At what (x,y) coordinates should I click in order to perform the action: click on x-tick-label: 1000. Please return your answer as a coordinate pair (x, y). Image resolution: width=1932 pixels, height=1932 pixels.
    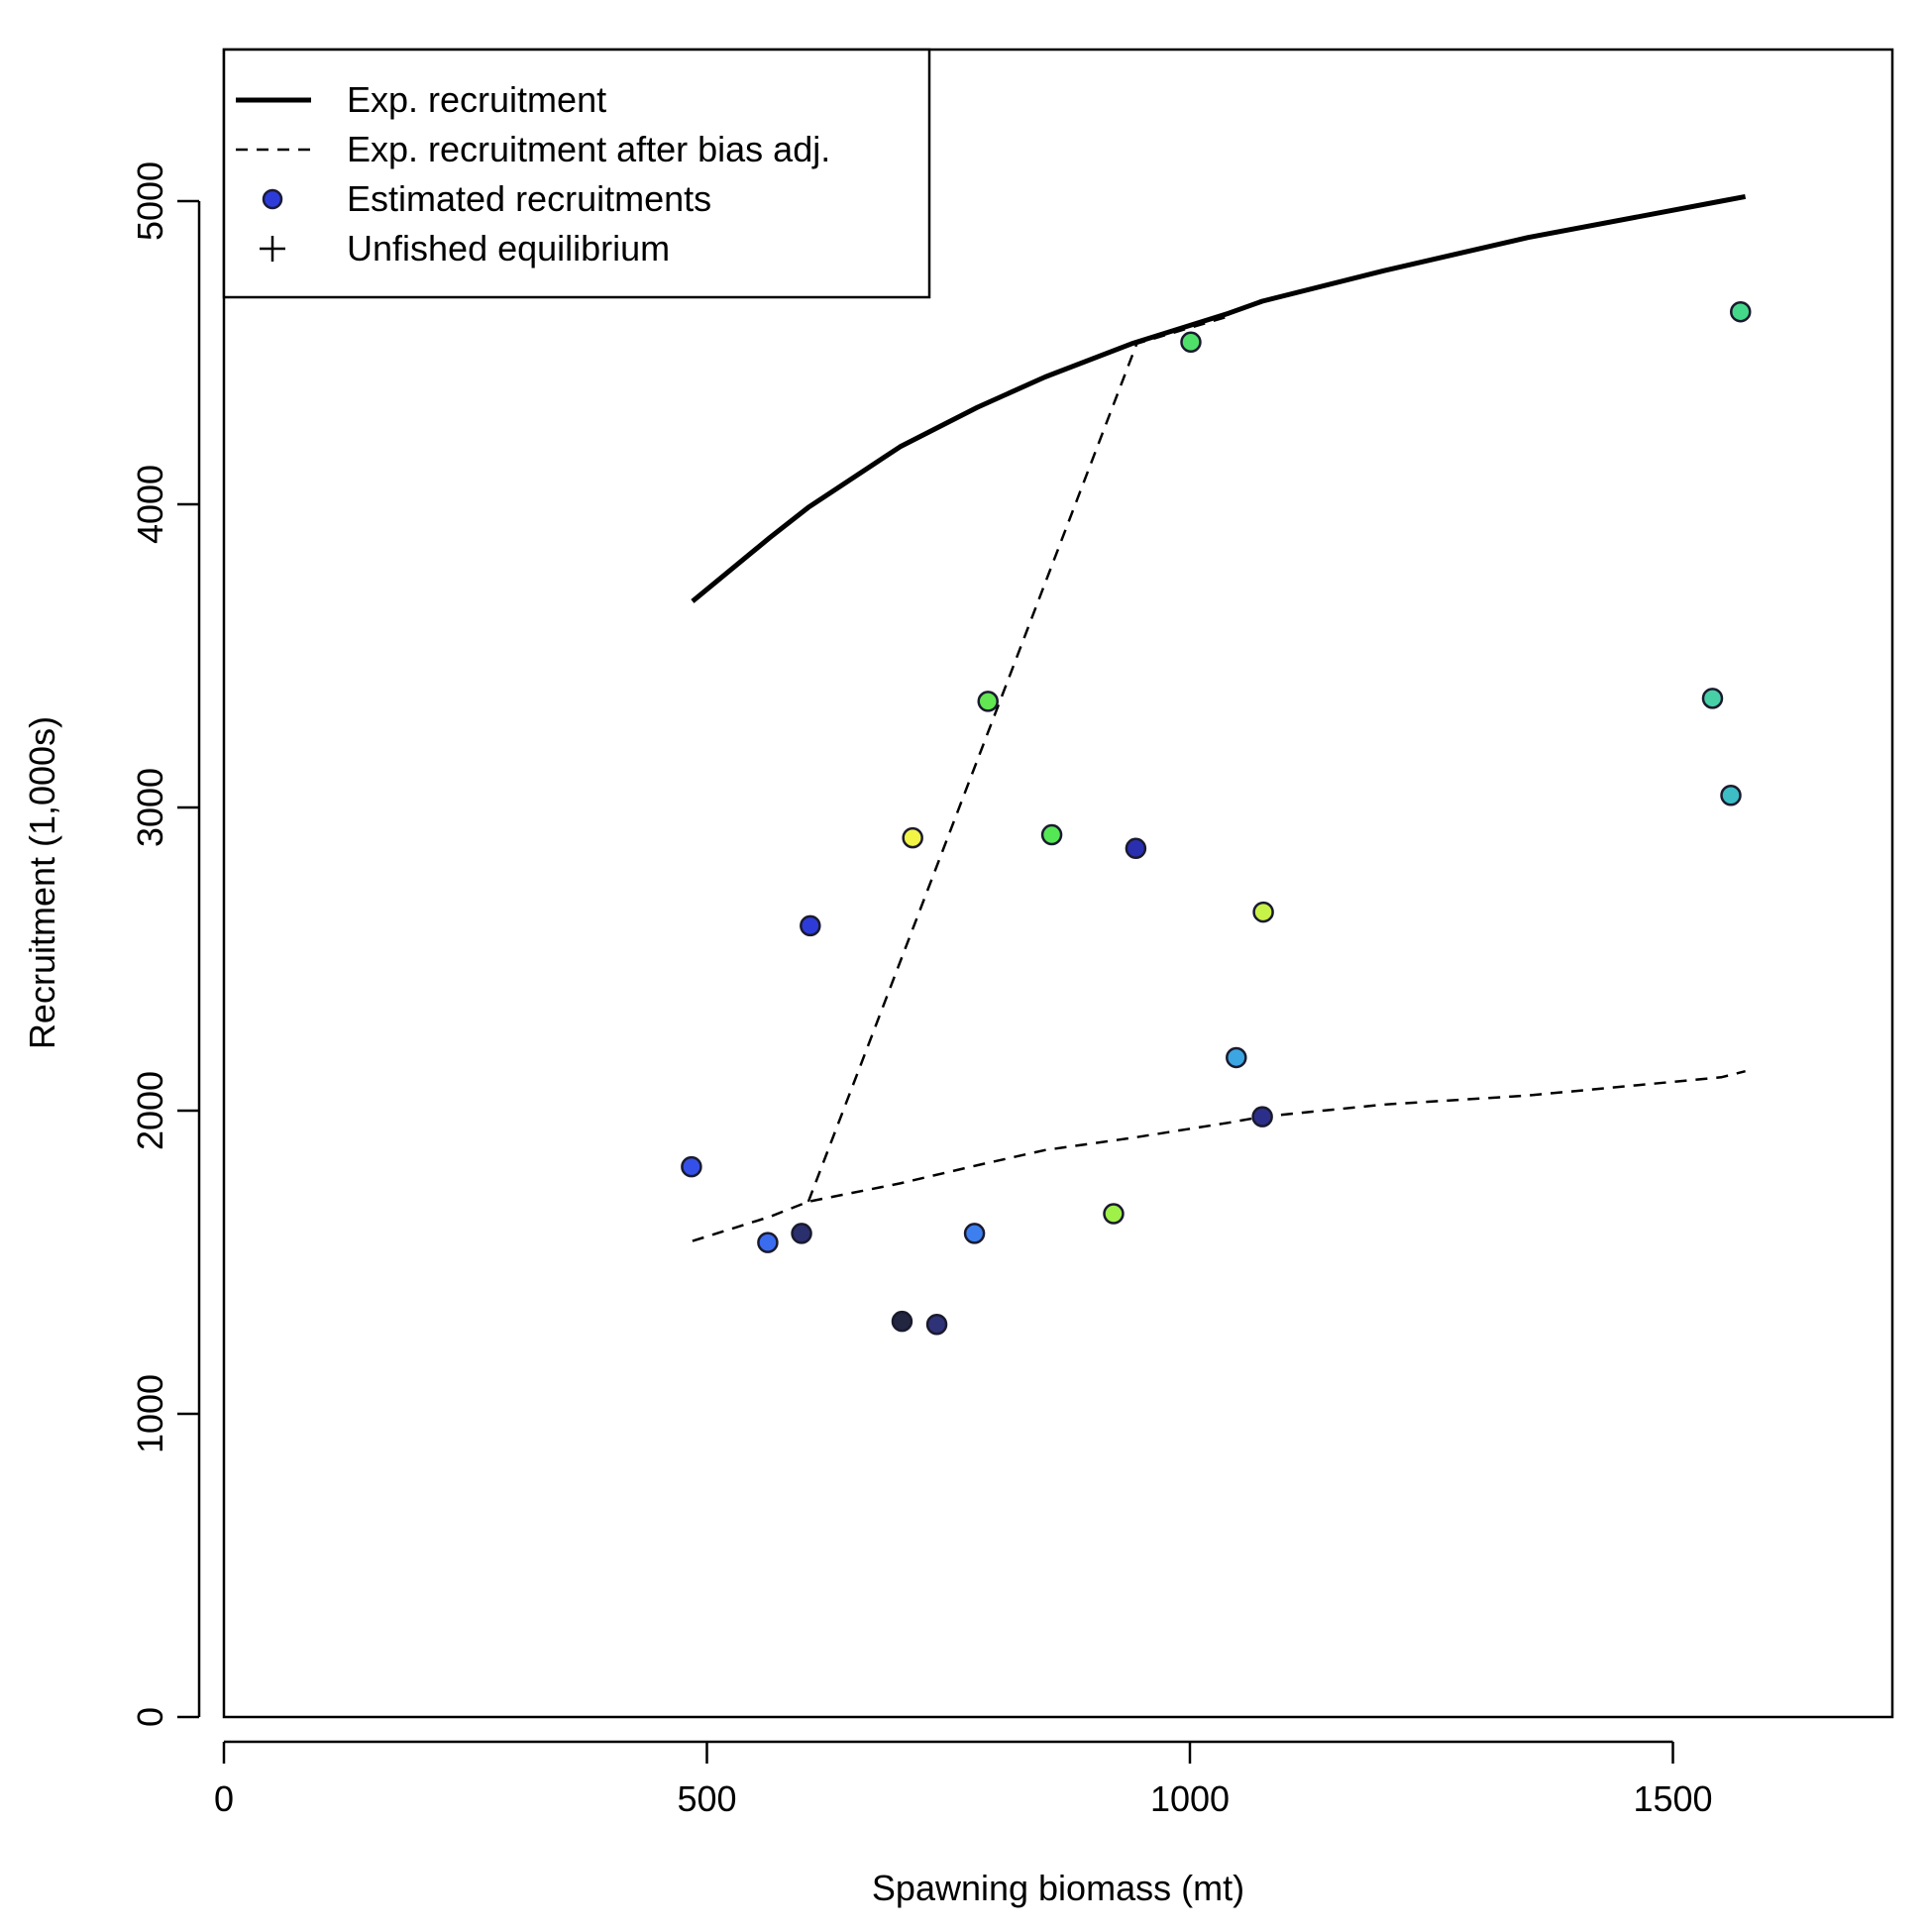
    Looking at the image, I should click on (1190, 1799).